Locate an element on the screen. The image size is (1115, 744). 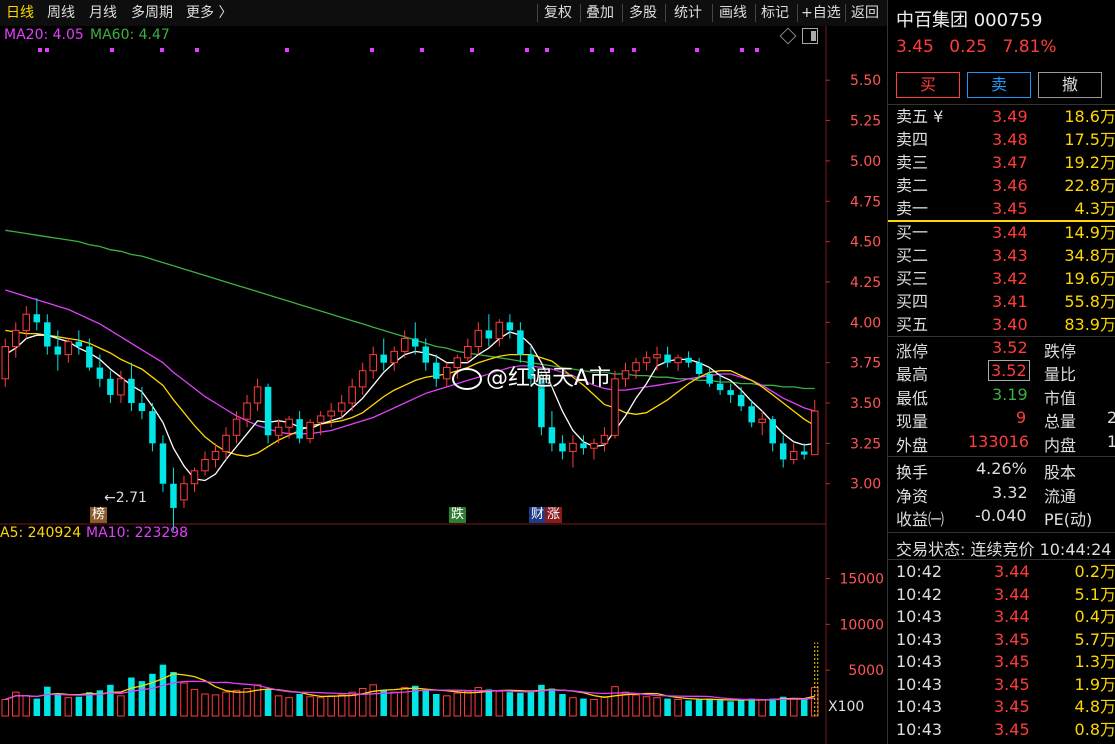
ask-row: 卖四 3.48 17.5万 is located at coordinates (1005, 139).